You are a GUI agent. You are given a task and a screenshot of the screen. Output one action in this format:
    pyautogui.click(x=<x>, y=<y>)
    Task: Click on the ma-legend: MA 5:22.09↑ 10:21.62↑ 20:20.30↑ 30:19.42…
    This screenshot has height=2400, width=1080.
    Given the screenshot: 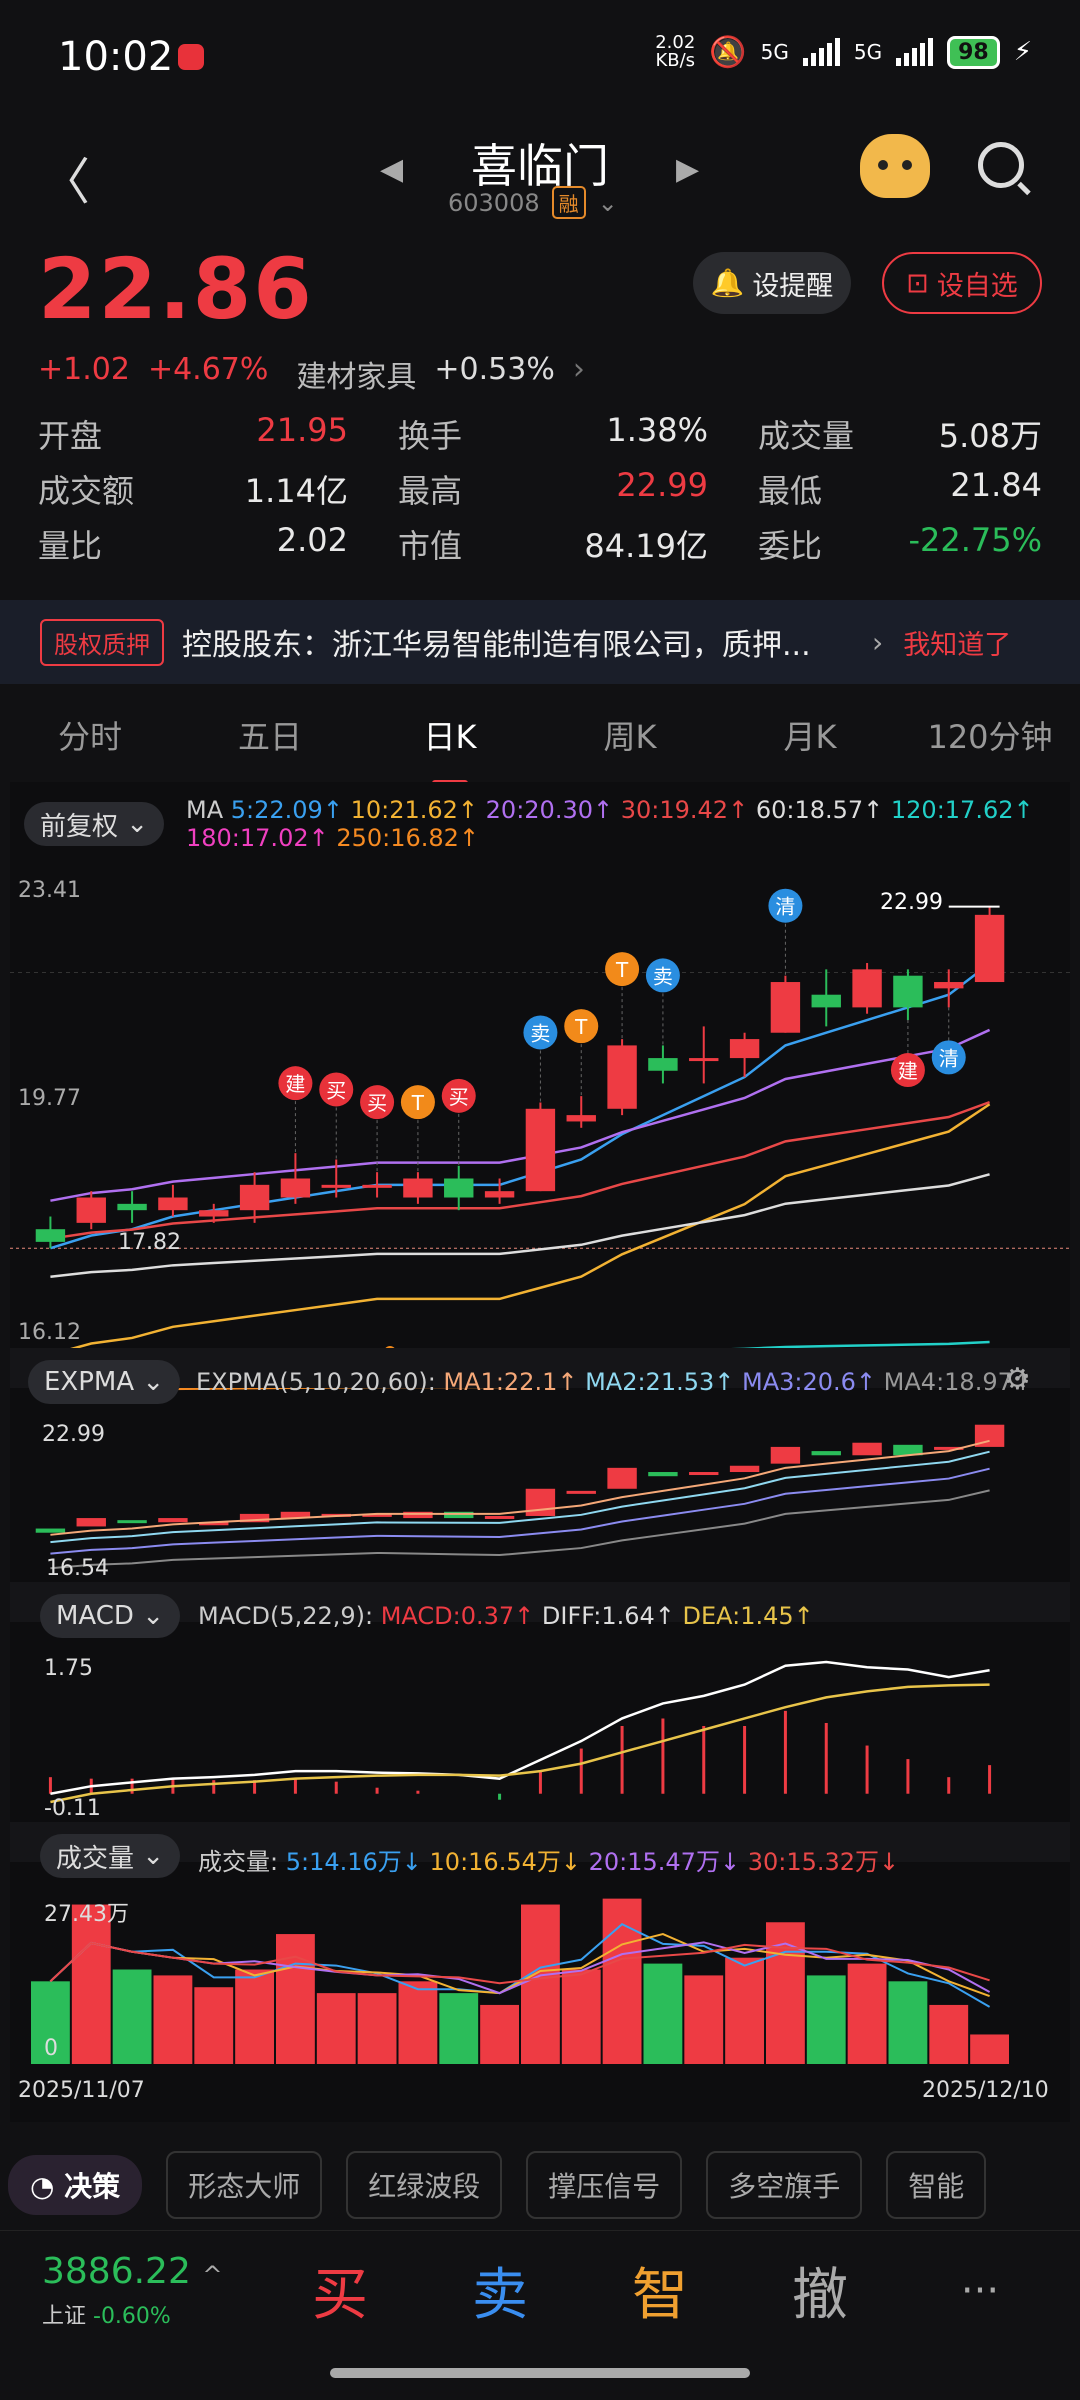 What is the action you would take?
    pyautogui.click(x=610, y=810)
    